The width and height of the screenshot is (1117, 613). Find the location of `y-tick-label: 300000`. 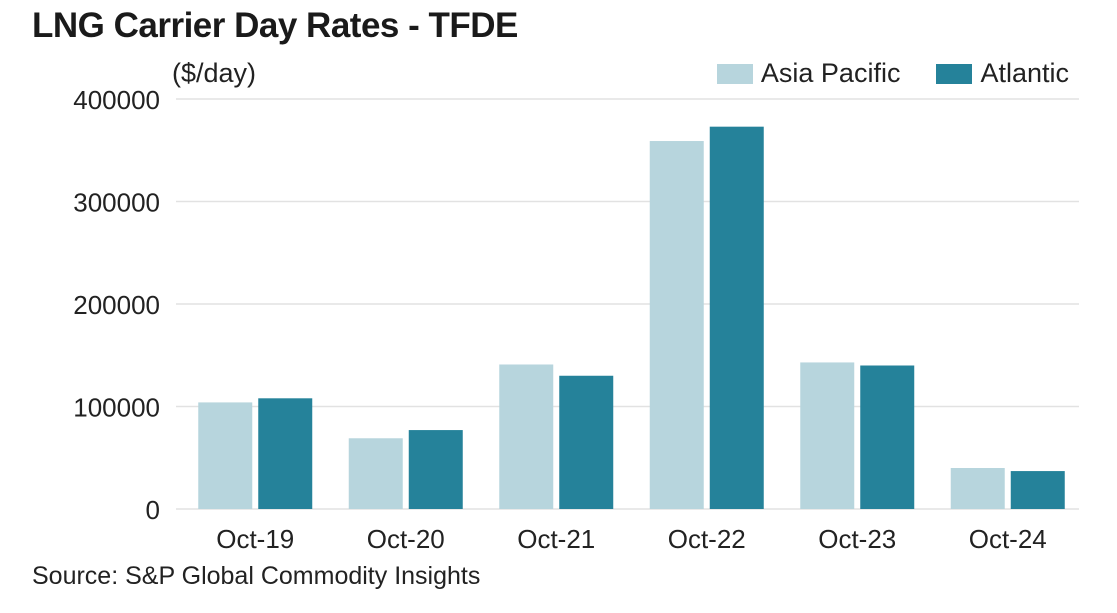

y-tick-label: 300000 is located at coordinates (116, 203).